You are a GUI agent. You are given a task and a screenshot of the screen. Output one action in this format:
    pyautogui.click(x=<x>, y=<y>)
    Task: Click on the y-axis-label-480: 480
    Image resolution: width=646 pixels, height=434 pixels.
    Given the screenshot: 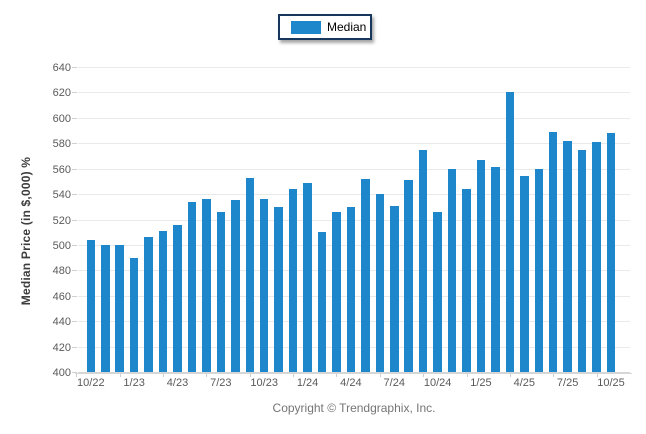 What is the action you would take?
    pyautogui.click(x=61, y=271)
    